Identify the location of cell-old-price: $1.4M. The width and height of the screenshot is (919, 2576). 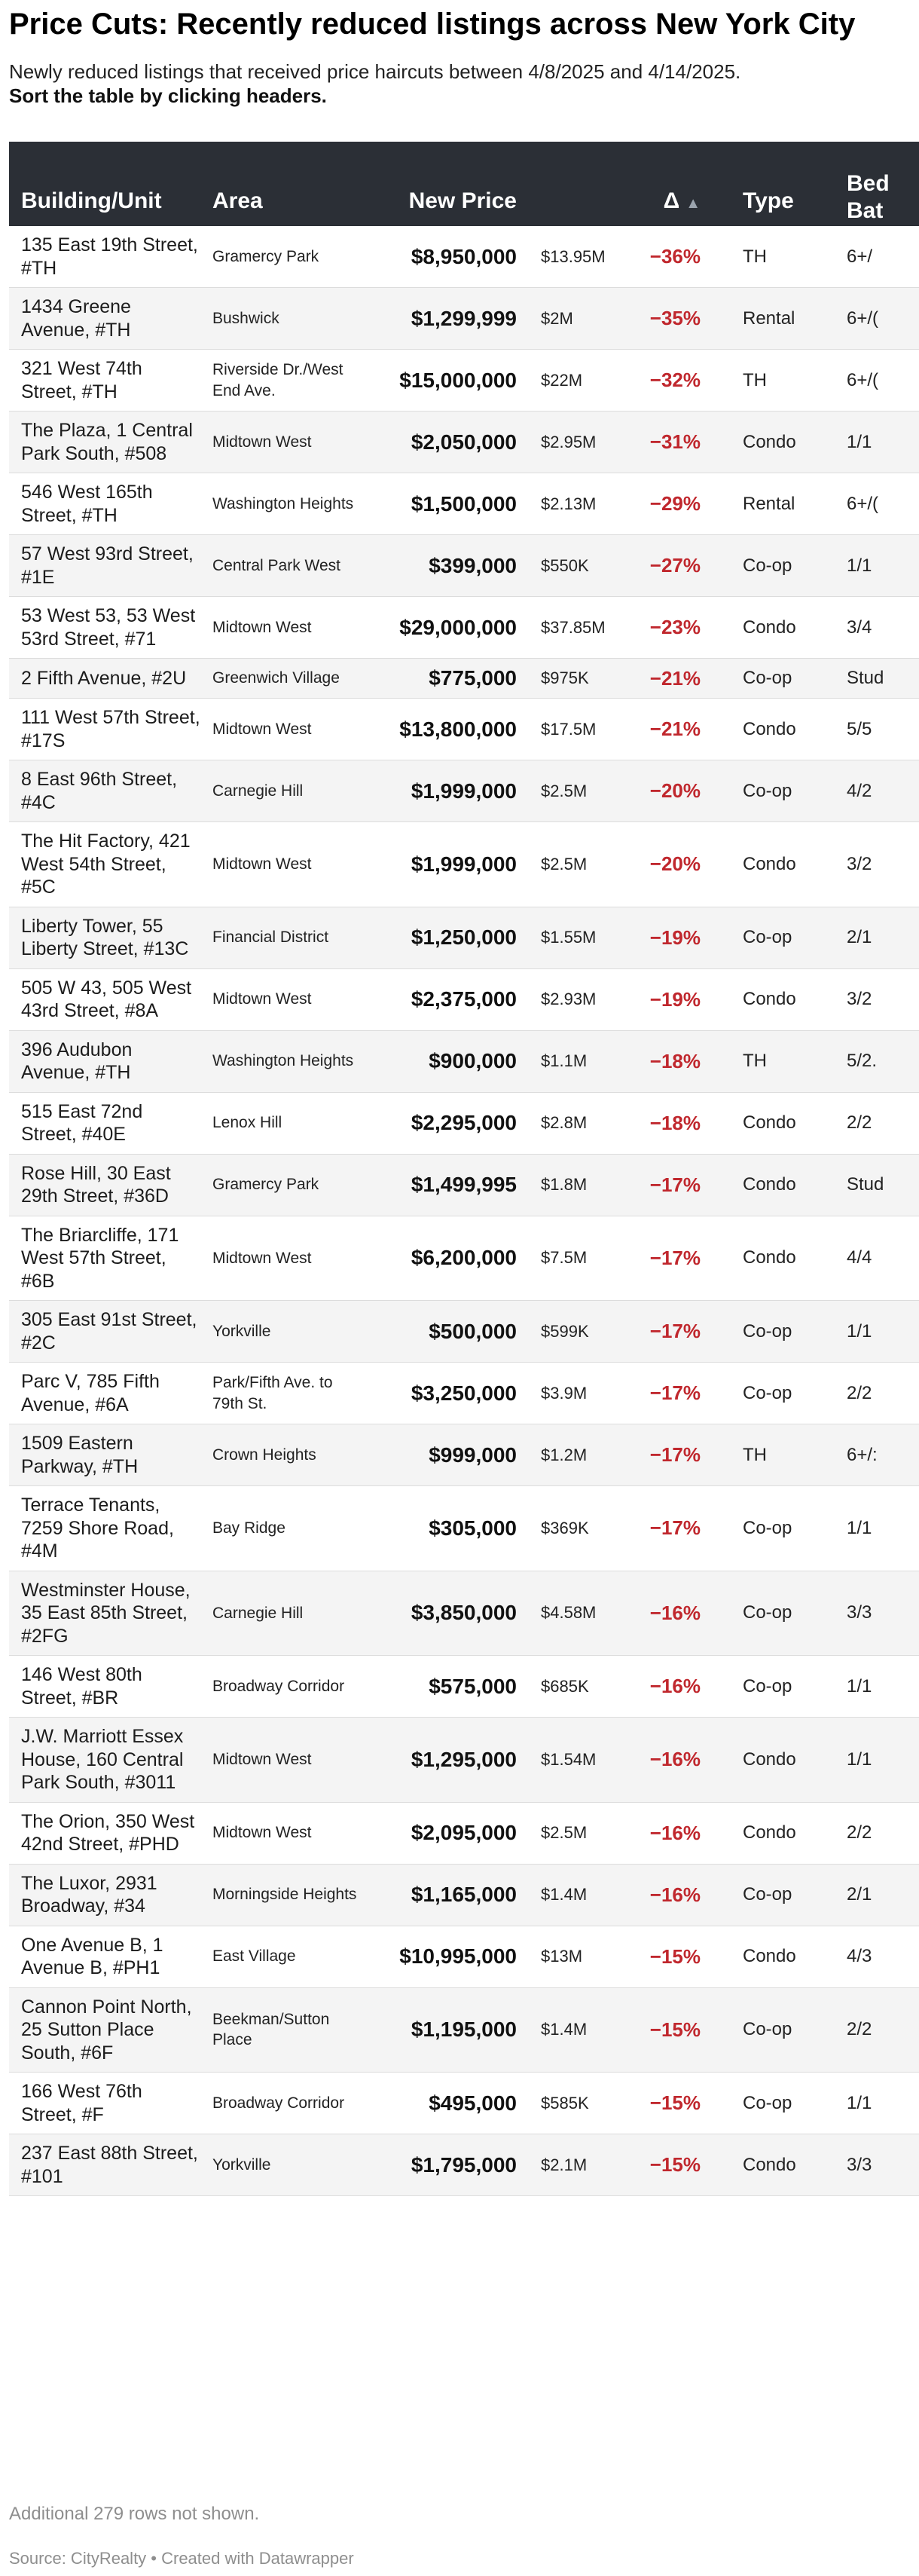
(564, 2029).